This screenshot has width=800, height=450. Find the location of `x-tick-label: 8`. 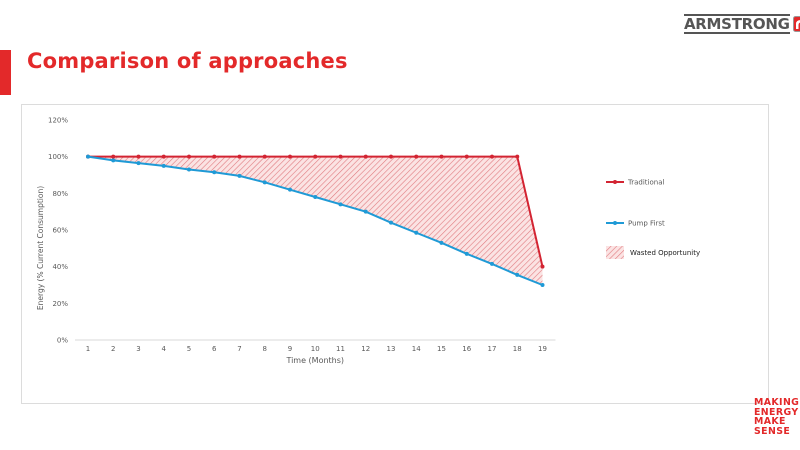

x-tick-label: 8 is located at coordinates (265, 349).